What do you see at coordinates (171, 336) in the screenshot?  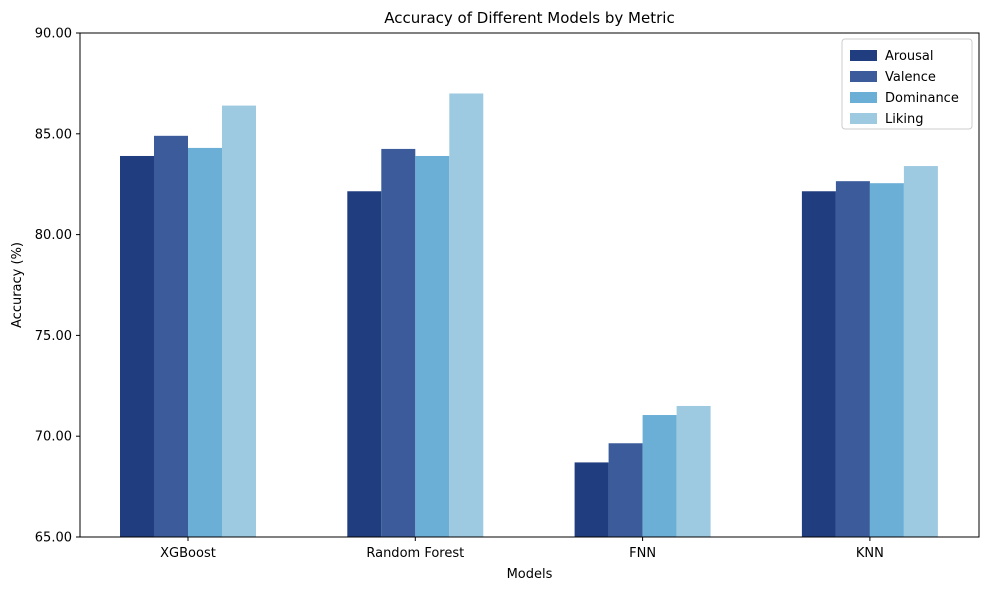 I see `bar-valence-xgboost` at bounding box center [171, 336].